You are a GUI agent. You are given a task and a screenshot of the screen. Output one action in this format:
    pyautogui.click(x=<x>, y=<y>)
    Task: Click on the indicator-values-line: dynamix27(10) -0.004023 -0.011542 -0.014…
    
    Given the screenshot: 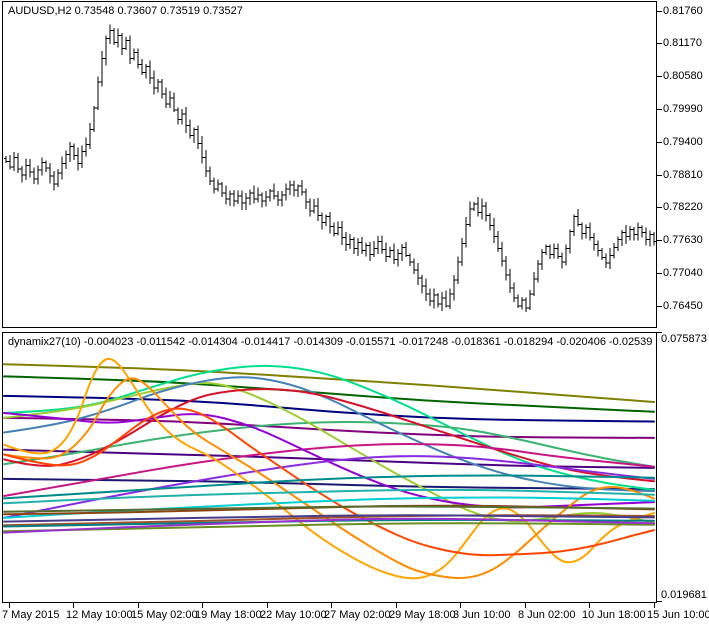 What is the action you would take?
    pyautogui.click(x=330, y=342)
    